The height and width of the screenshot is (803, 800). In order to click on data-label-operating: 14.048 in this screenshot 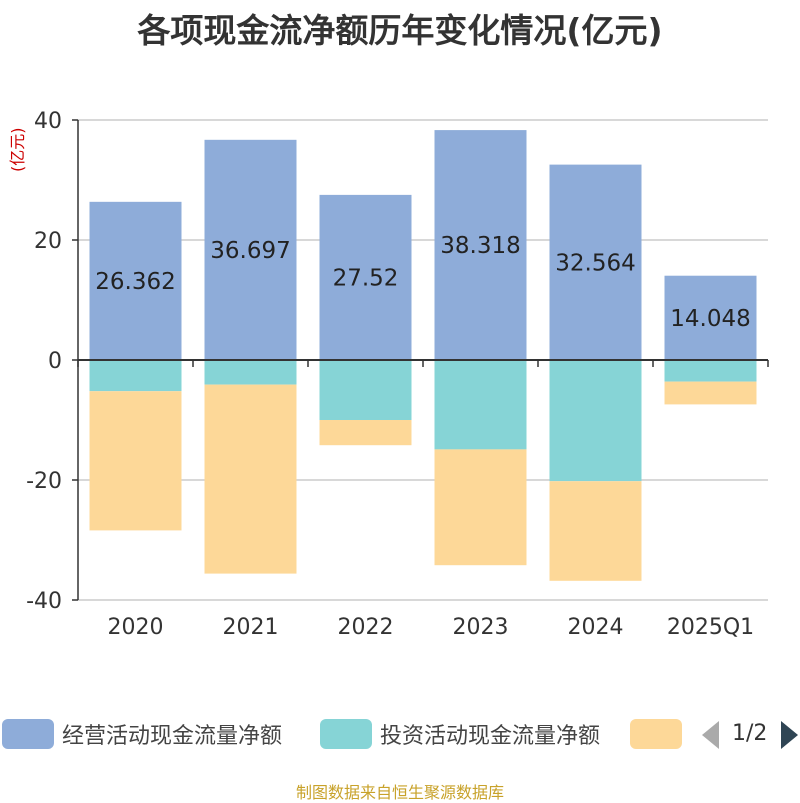, I will do `click(710, 319)`.